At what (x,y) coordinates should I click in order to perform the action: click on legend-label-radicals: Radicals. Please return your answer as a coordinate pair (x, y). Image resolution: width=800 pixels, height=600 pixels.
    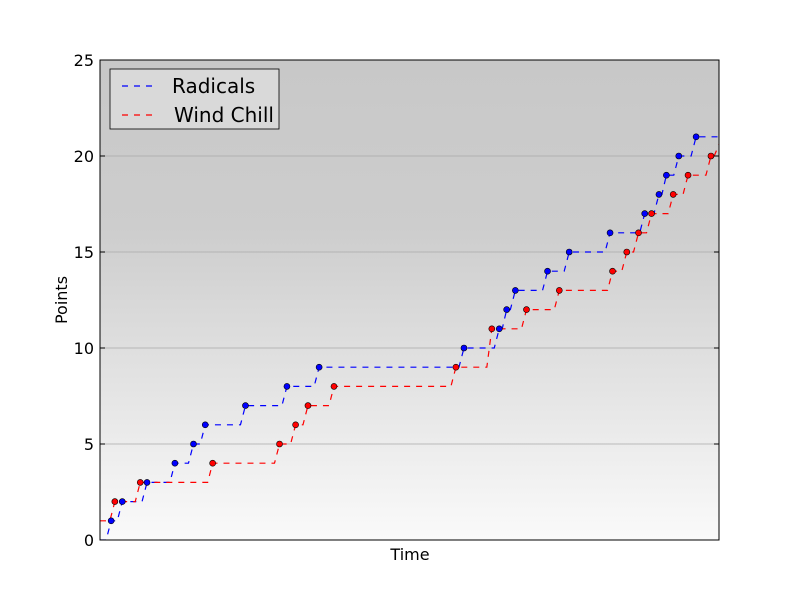
    Looking at the image, I should click on (213, 86).